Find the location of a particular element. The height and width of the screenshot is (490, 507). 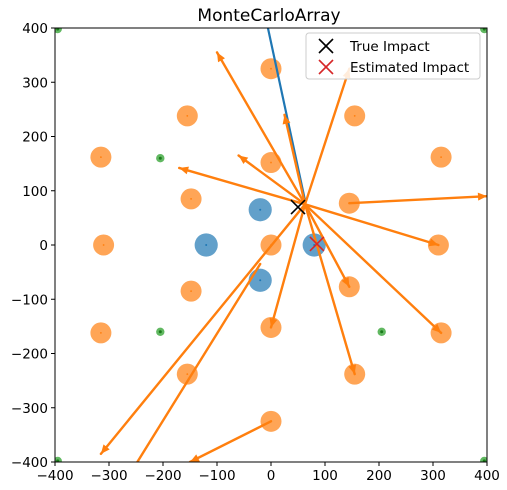

true-impact-marker-stroke-b is located at coordinates (298, 207).